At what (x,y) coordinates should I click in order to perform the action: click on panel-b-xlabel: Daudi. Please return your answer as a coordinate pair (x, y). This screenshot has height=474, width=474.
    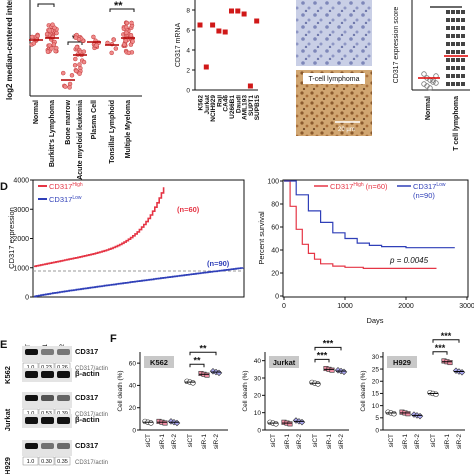
    Looking at the image, I should click on (238, 104).